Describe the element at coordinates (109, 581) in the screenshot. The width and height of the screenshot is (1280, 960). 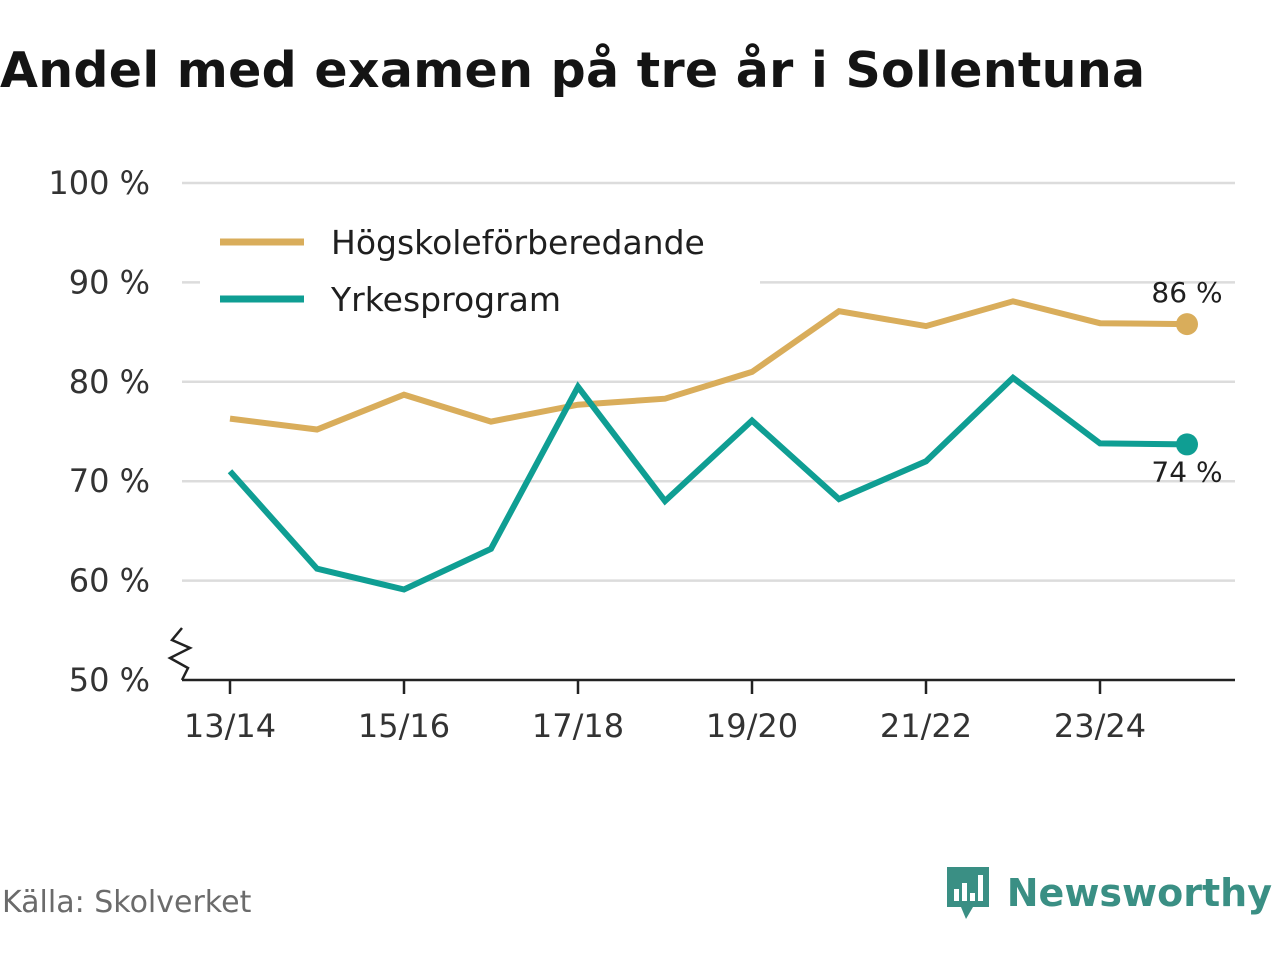
I see `y-tick-label: 60 %` at that location.